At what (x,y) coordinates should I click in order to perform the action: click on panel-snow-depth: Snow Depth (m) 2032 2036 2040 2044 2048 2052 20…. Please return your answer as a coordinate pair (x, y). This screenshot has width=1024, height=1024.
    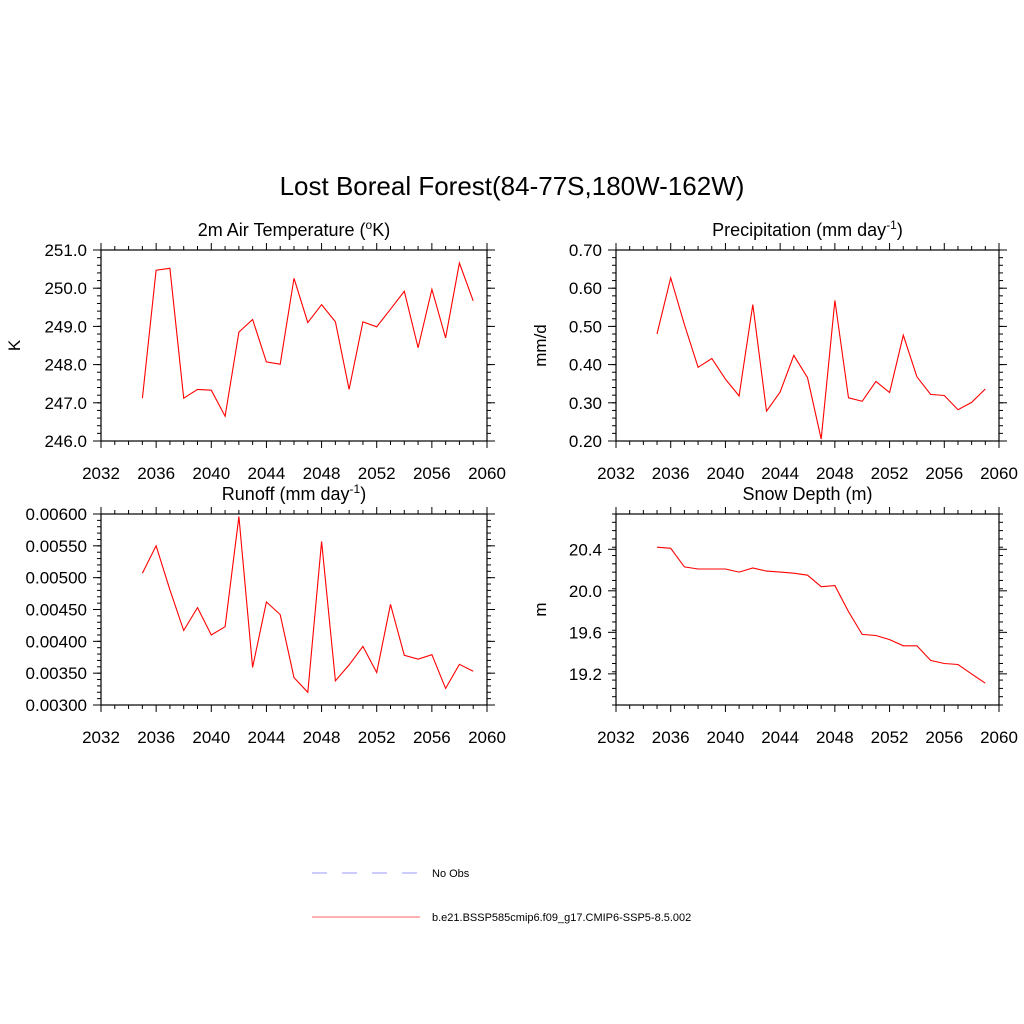
    Looking at the image, I should click on (774, 615).